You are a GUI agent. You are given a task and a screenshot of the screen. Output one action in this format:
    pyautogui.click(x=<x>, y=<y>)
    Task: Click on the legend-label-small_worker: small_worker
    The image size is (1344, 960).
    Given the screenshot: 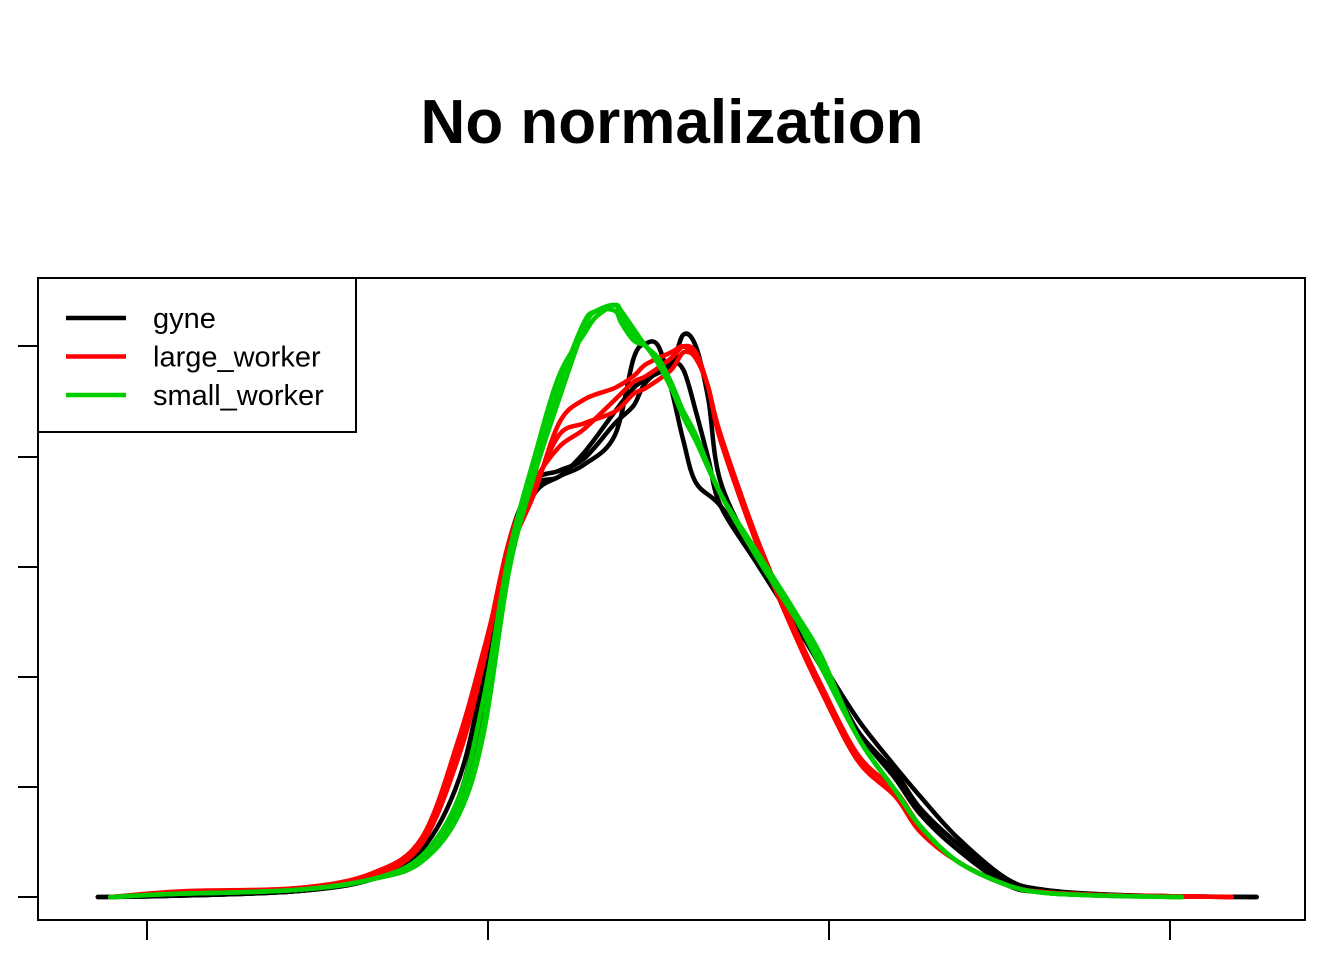 What is the action you would take?
    pyautogui.click(x=238, y=396)
    